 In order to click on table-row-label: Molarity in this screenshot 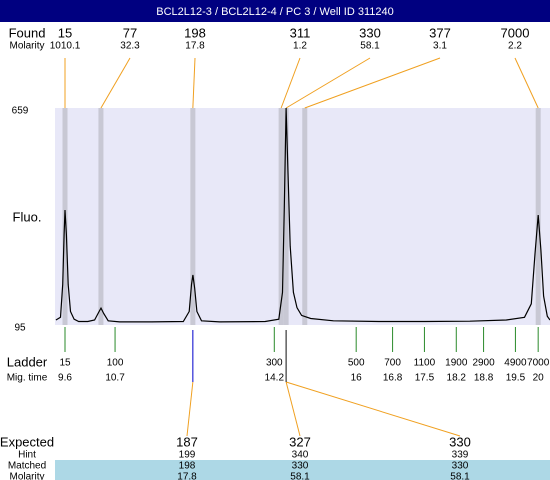, I will do `click(26, 476)`.